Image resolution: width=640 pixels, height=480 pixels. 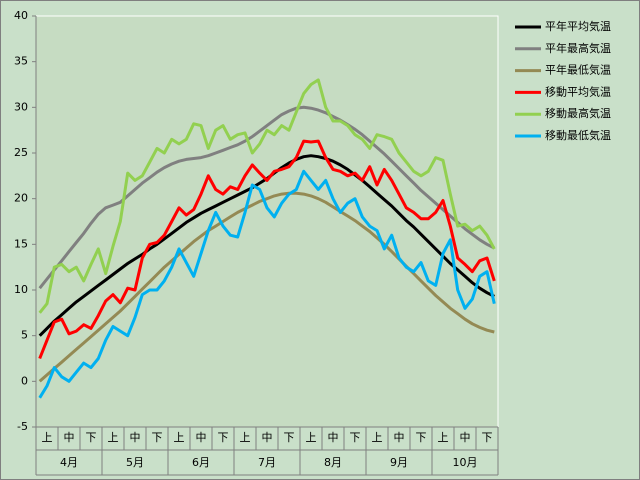 What do you see at coordinates (24, 380) in the screenshot?
I see `y-tick-label: 0` at bounding box center [24, 380].